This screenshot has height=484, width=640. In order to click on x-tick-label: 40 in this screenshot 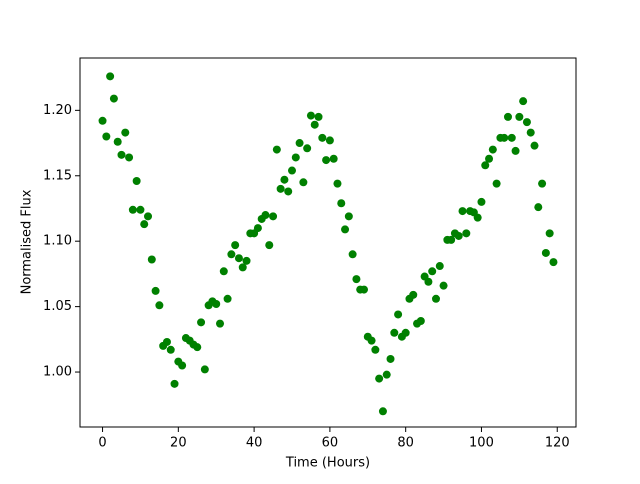, I will do `click(254, 443)`.